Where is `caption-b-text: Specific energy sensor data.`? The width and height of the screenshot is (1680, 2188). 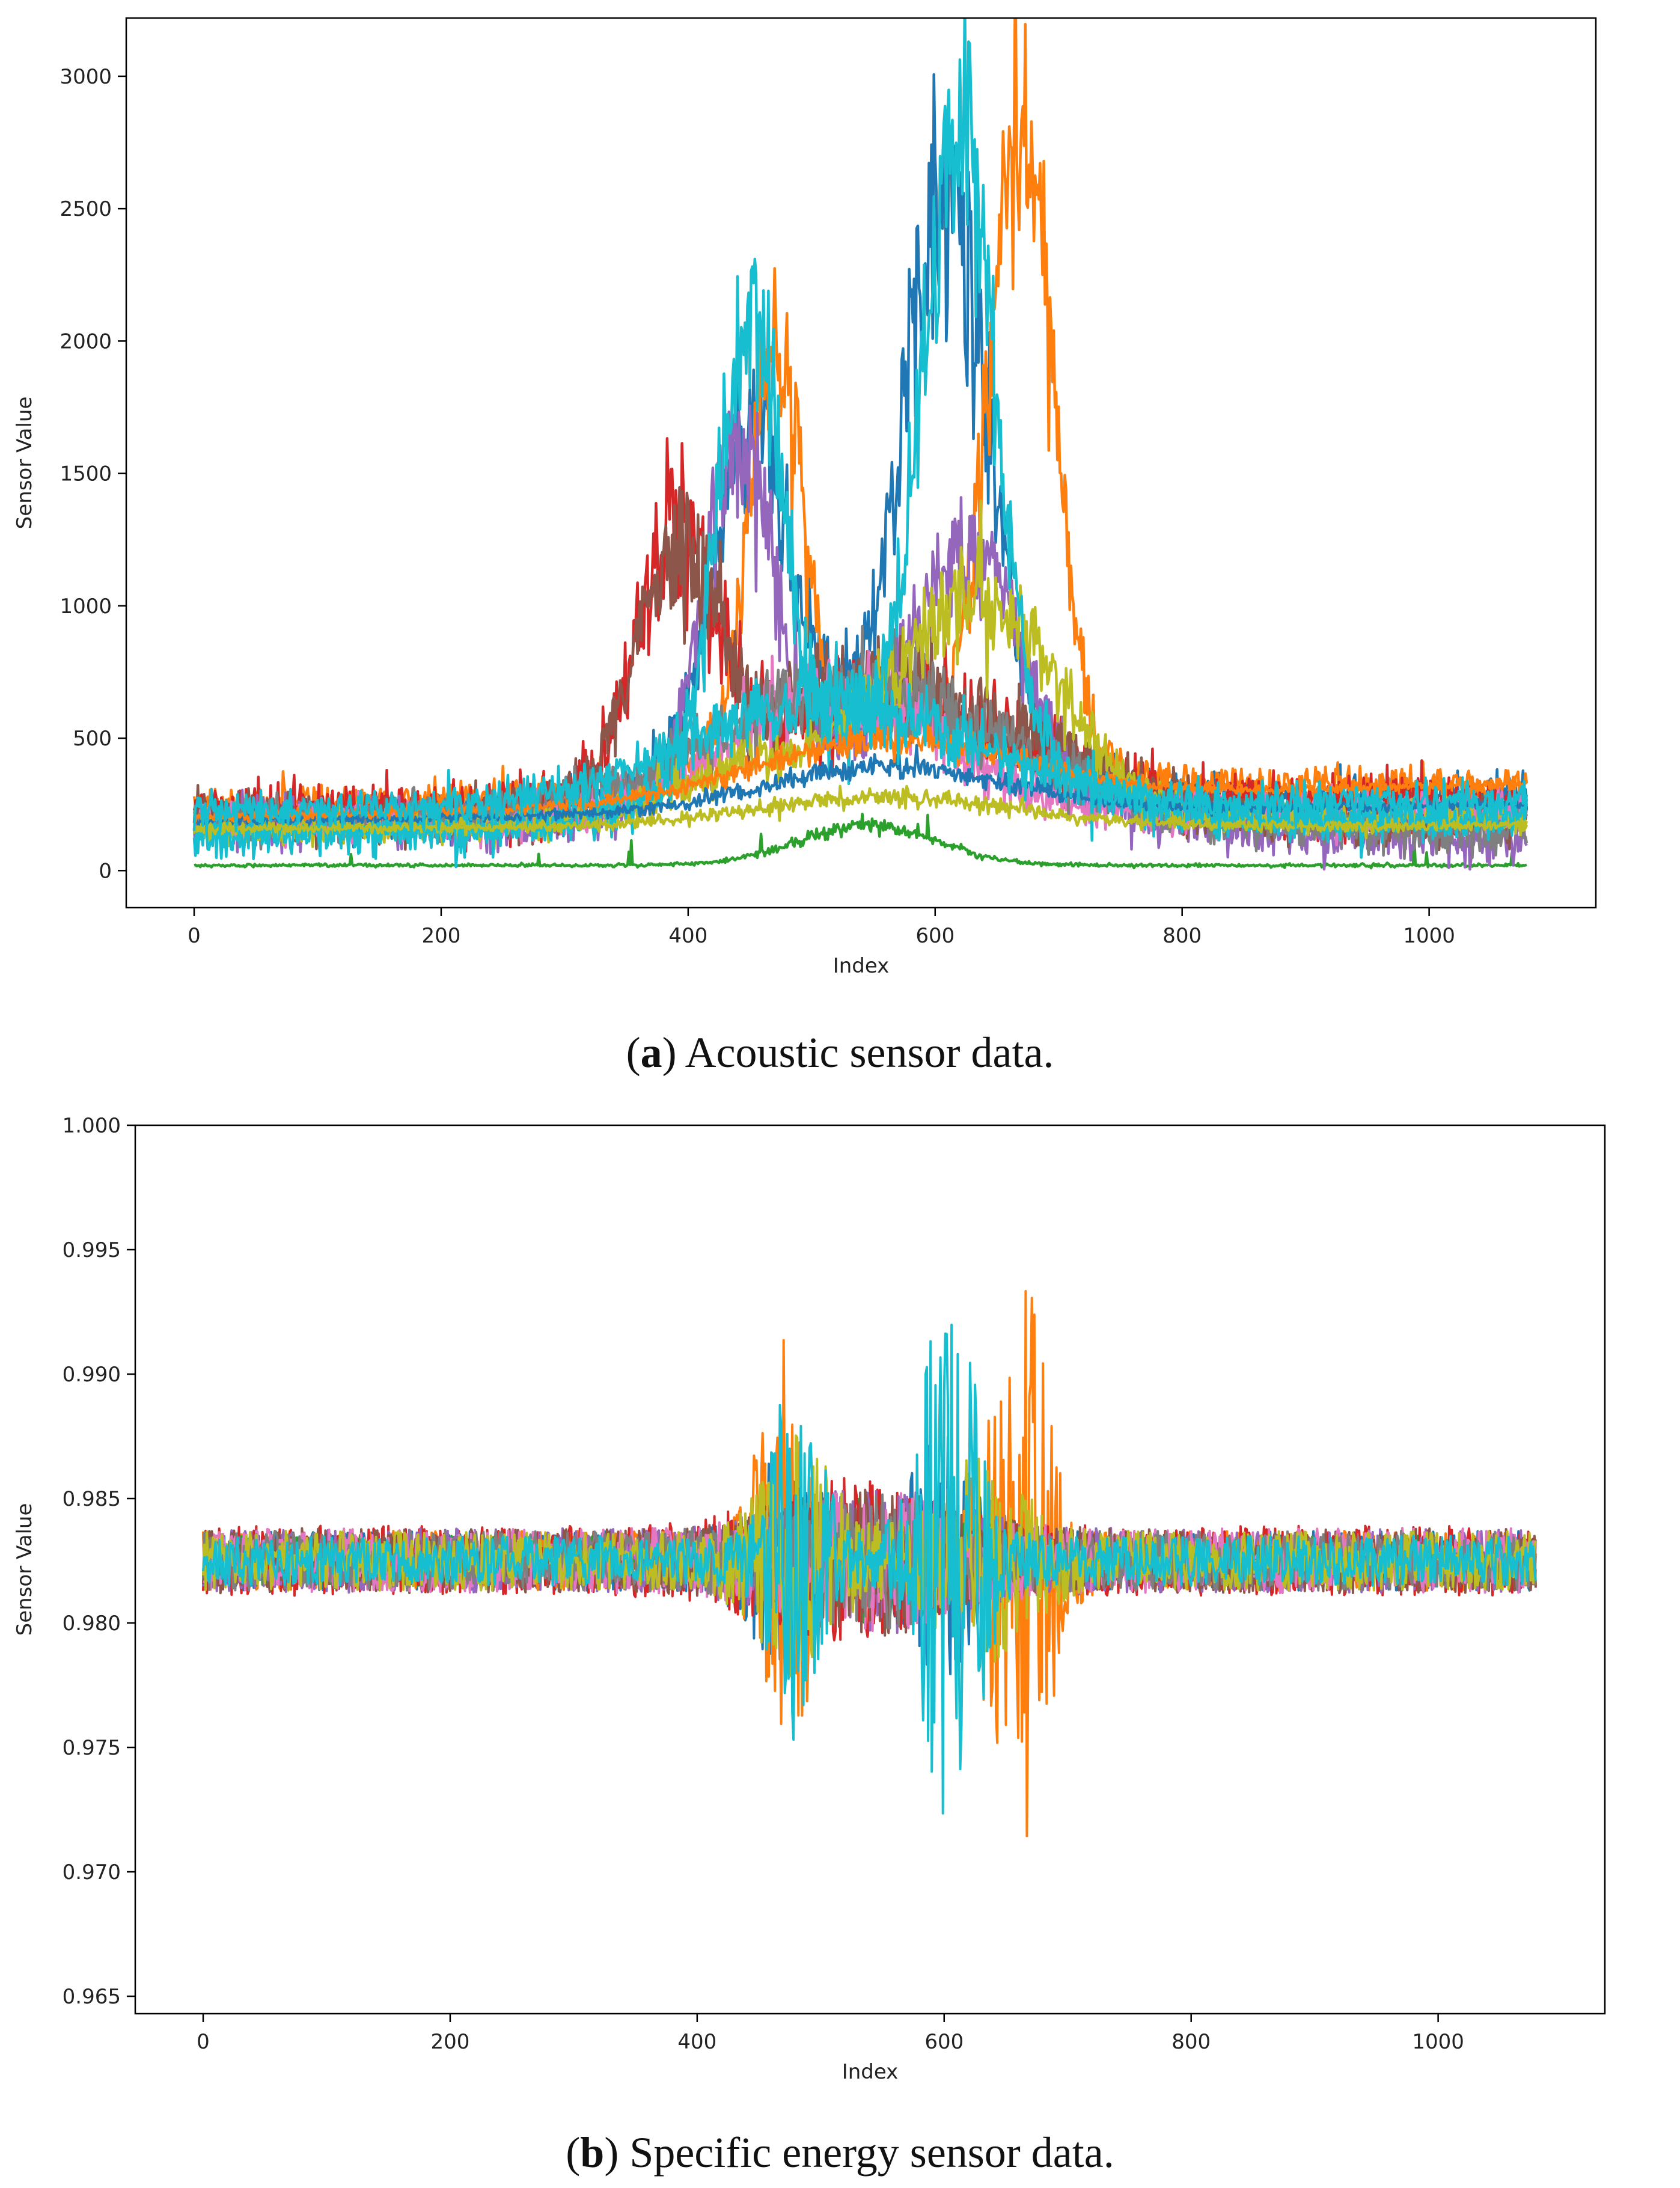 caption-b-text: Specific energy sensor data. is located at coordinates (867, 2152).